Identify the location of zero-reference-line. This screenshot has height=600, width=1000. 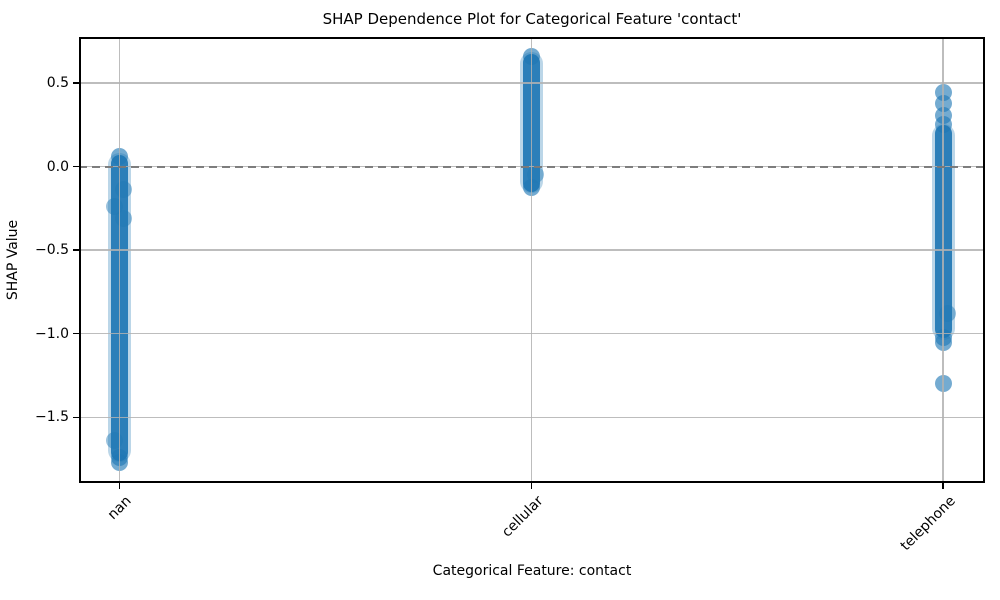
(532, 166).